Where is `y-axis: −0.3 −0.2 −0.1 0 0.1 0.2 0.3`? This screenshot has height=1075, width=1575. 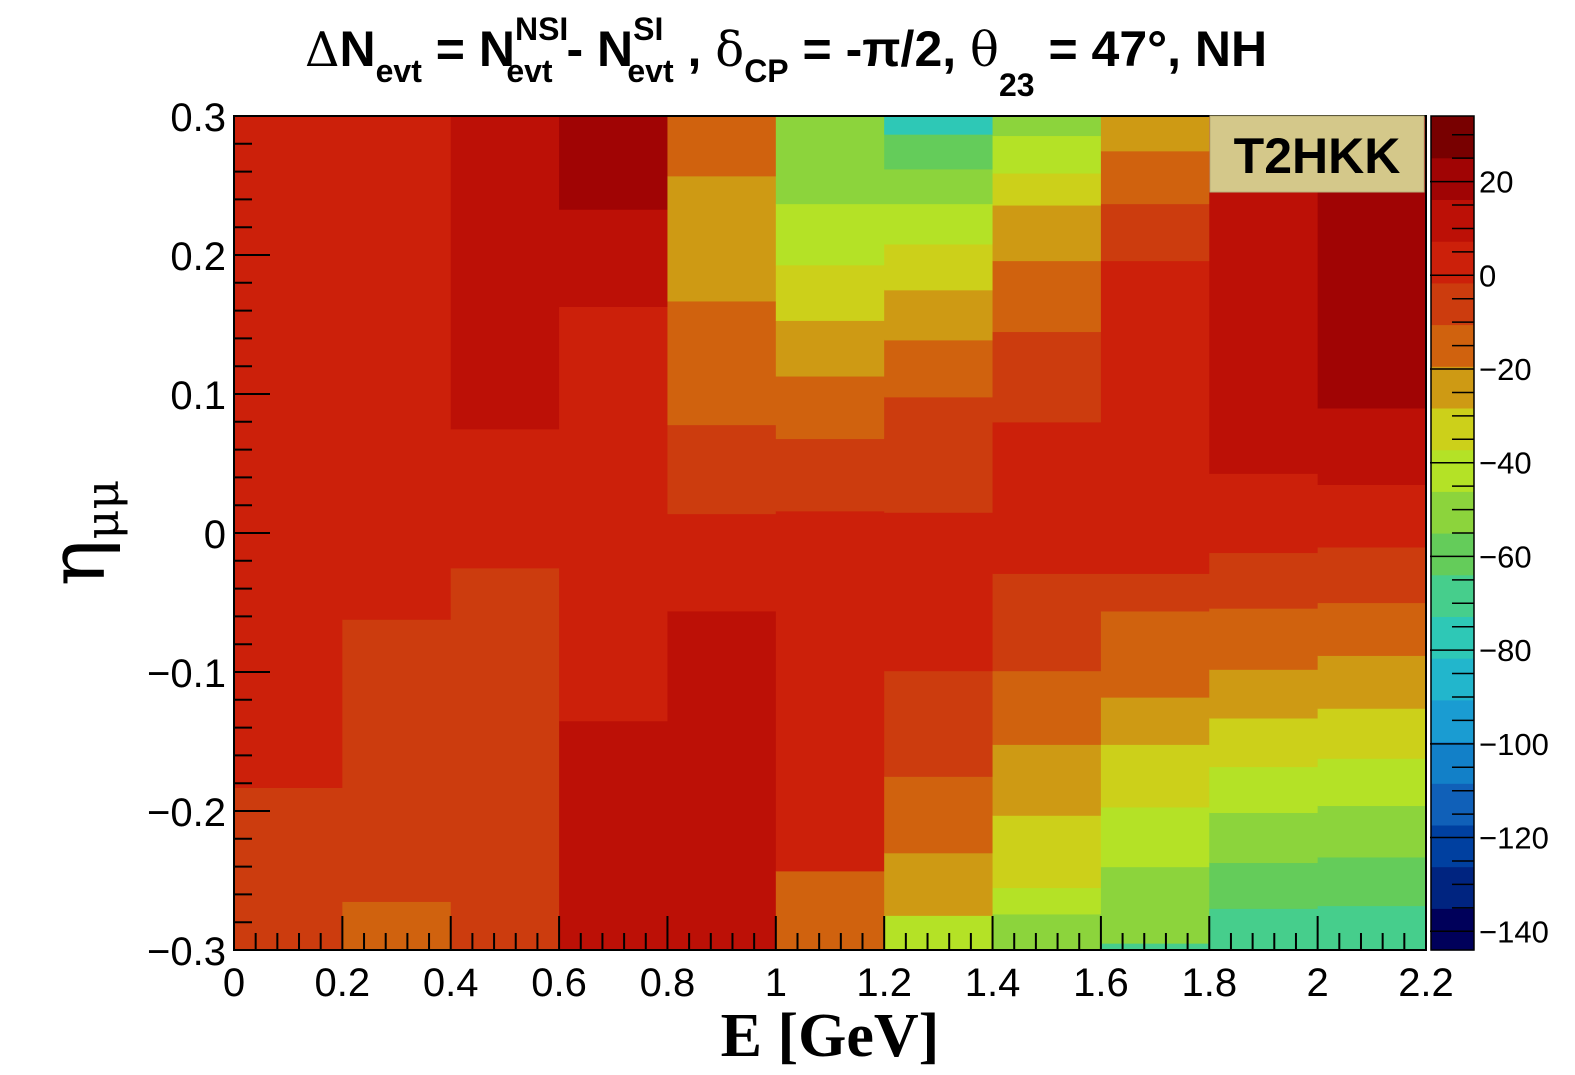
y-axis: −0.3 −0.2 −0.1 0 0.1 0.2 0.3 is located at coordinates (208, 535).